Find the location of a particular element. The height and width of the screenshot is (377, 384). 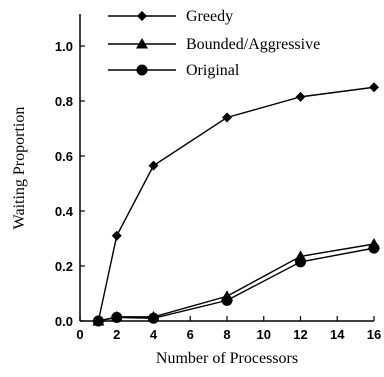

x-tick-label: 0 is located at coordinates (79, 334).